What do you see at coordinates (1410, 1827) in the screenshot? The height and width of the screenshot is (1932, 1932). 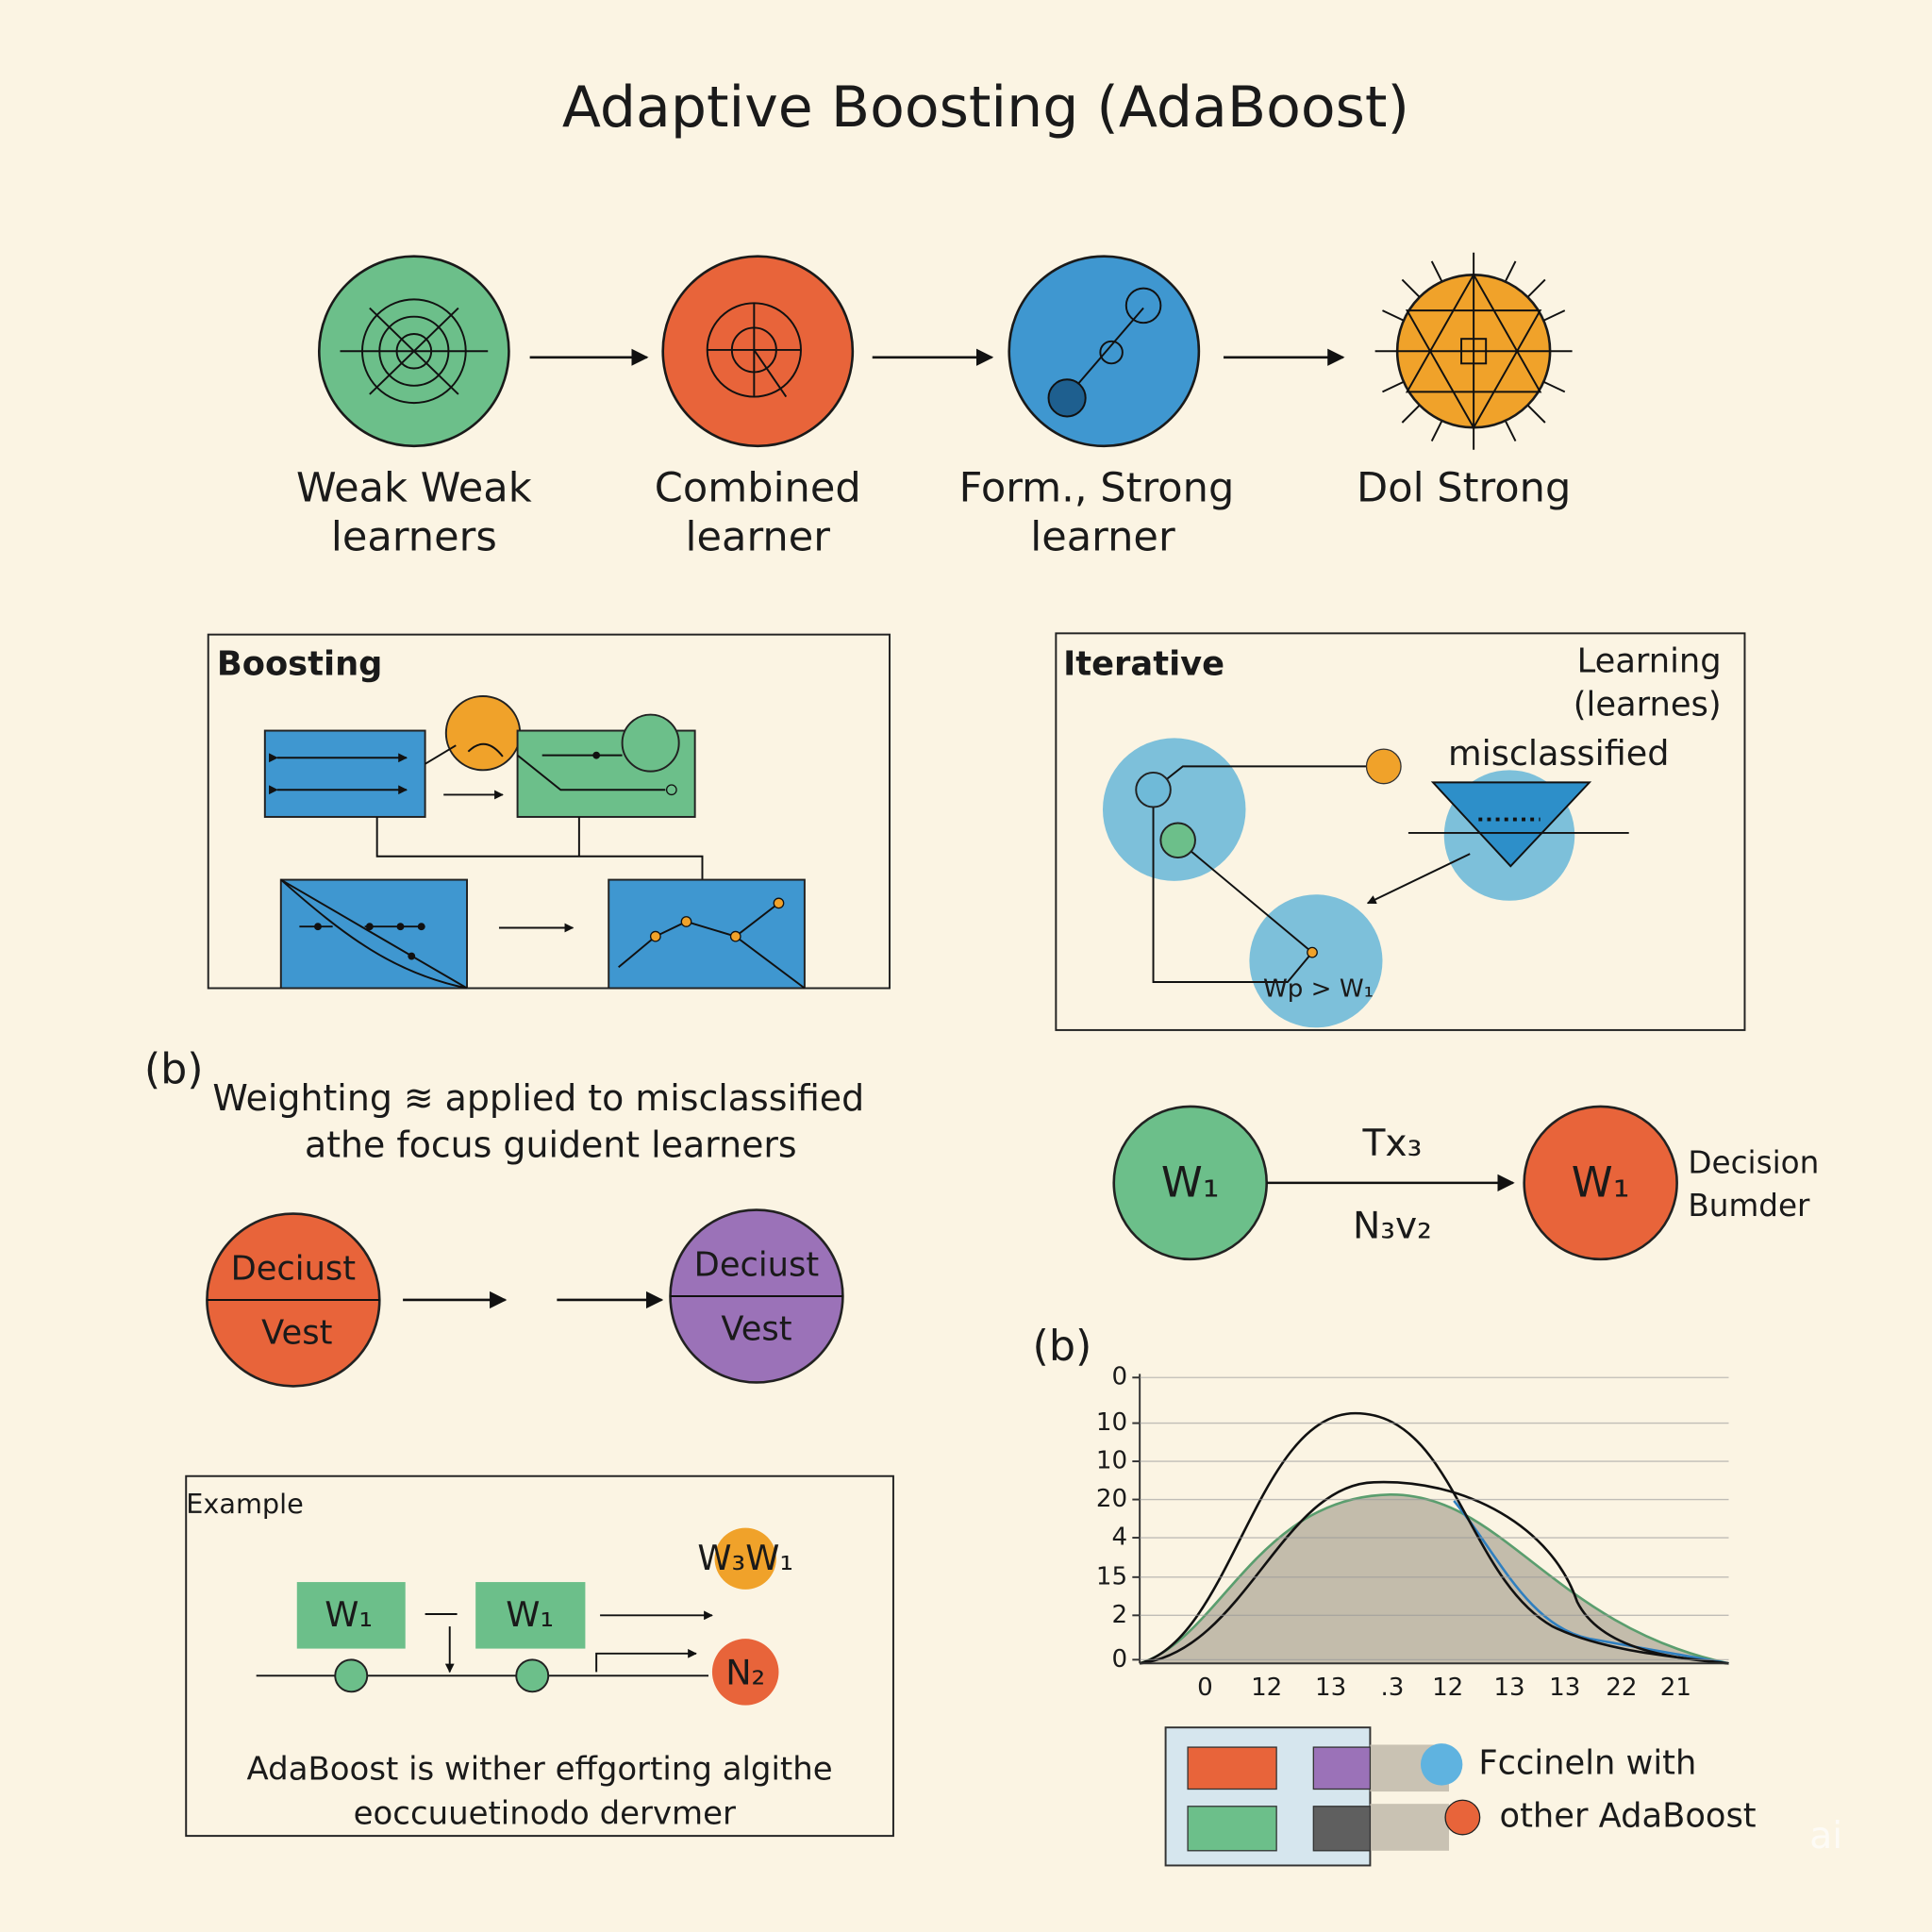 I see `legend-bar` at bounding box center [1410, 1827].